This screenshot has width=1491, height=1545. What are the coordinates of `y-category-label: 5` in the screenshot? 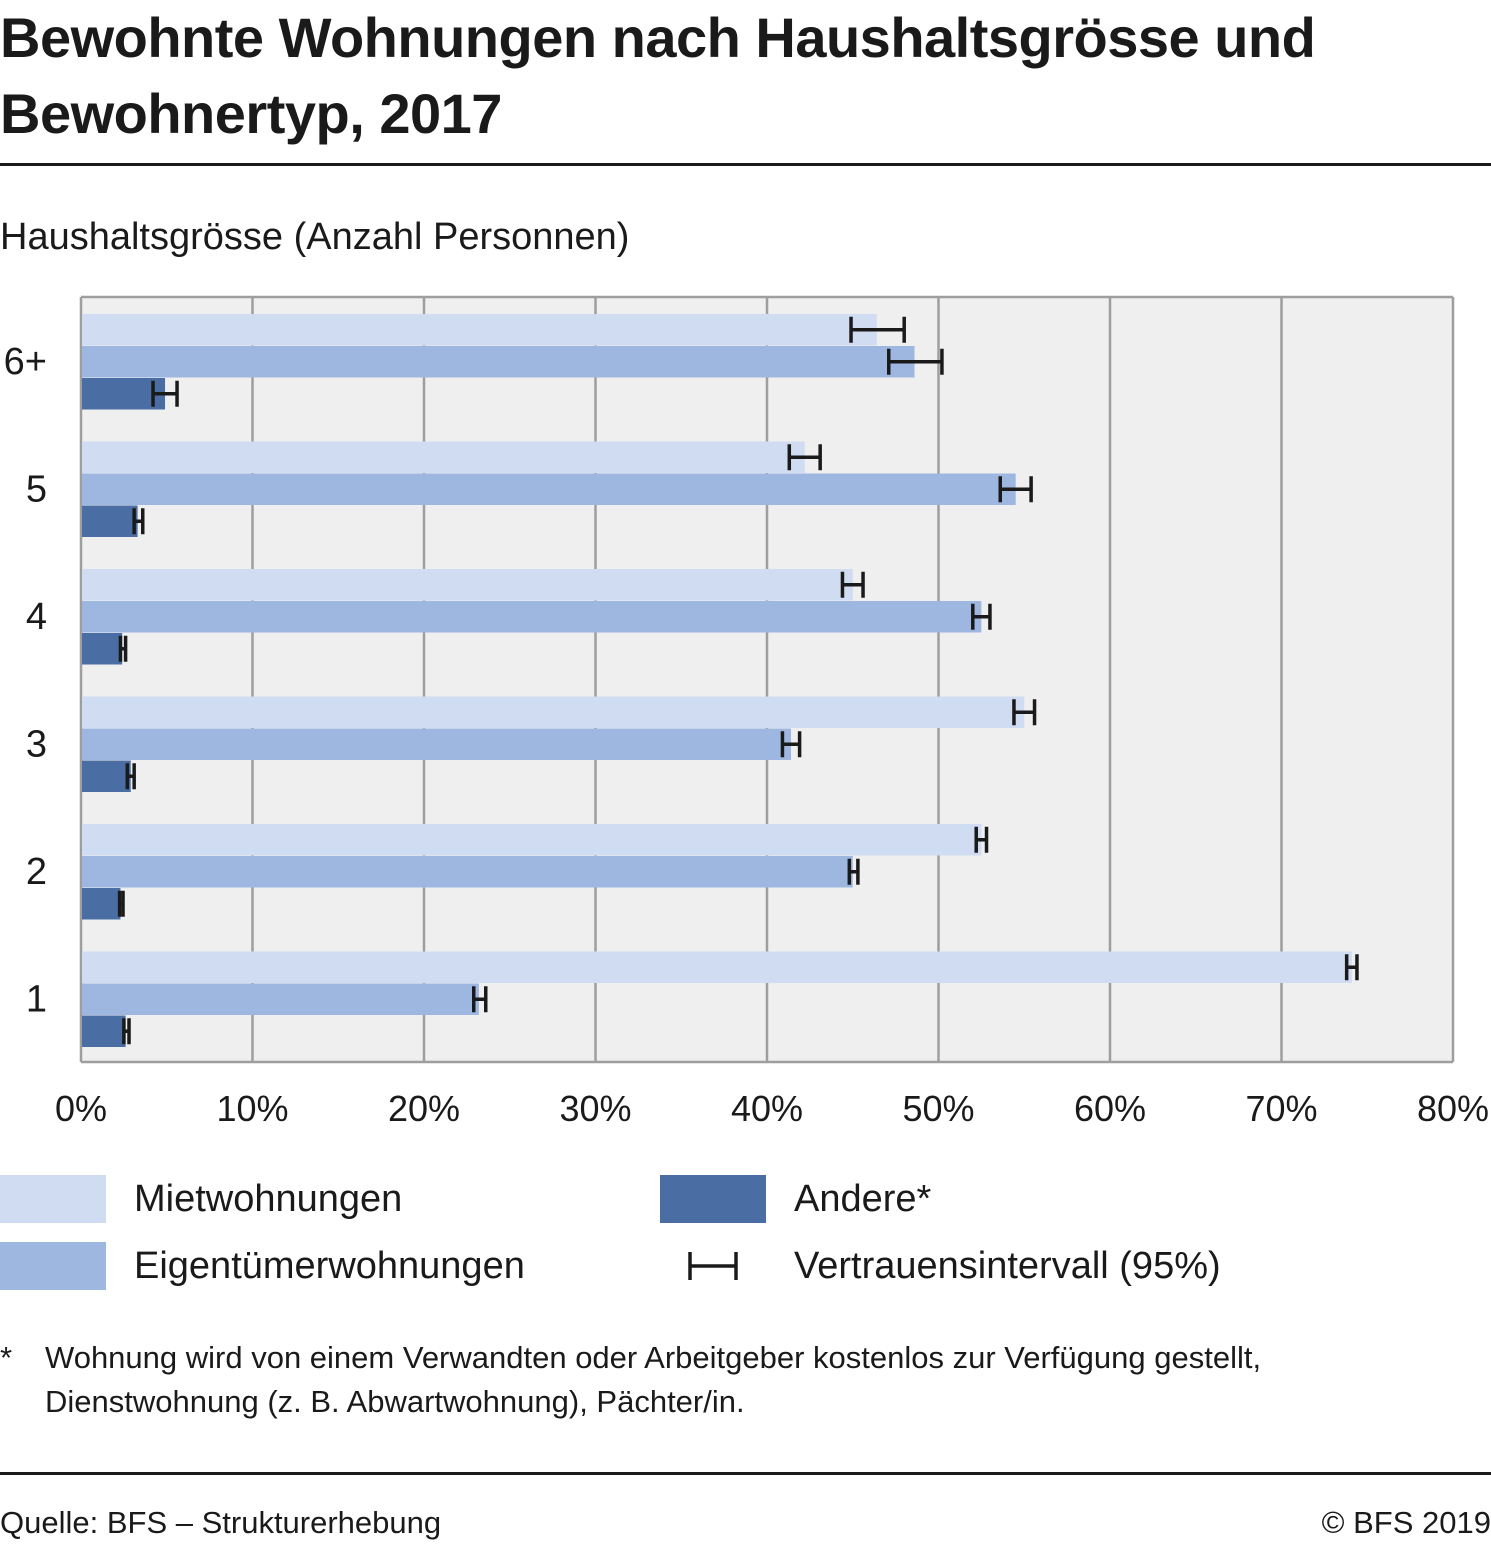 It's located at (36, 489).